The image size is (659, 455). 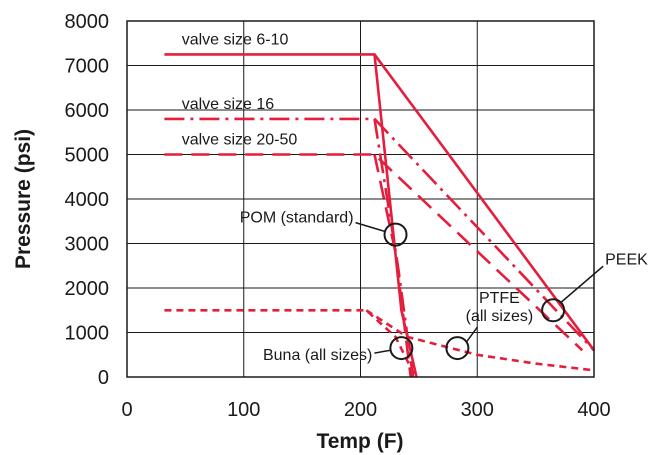 I want to click on x-axis-label: Temp (F), so click(x=359, y=441).